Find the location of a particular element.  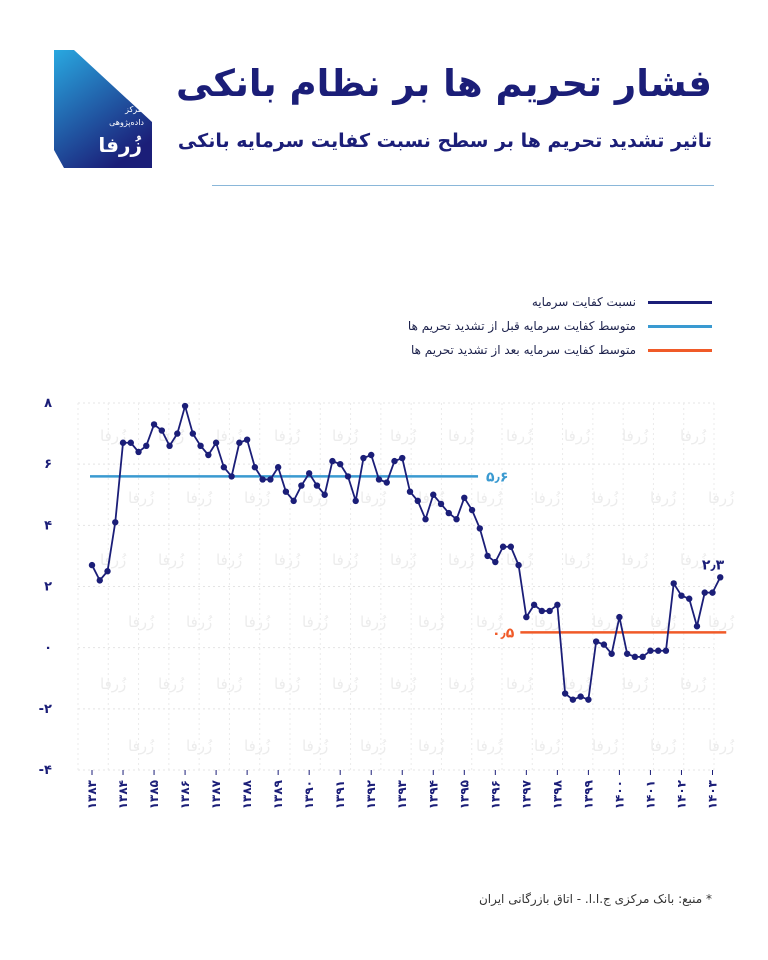

legend-swatch-ratio is located at coordinates (680, 302).